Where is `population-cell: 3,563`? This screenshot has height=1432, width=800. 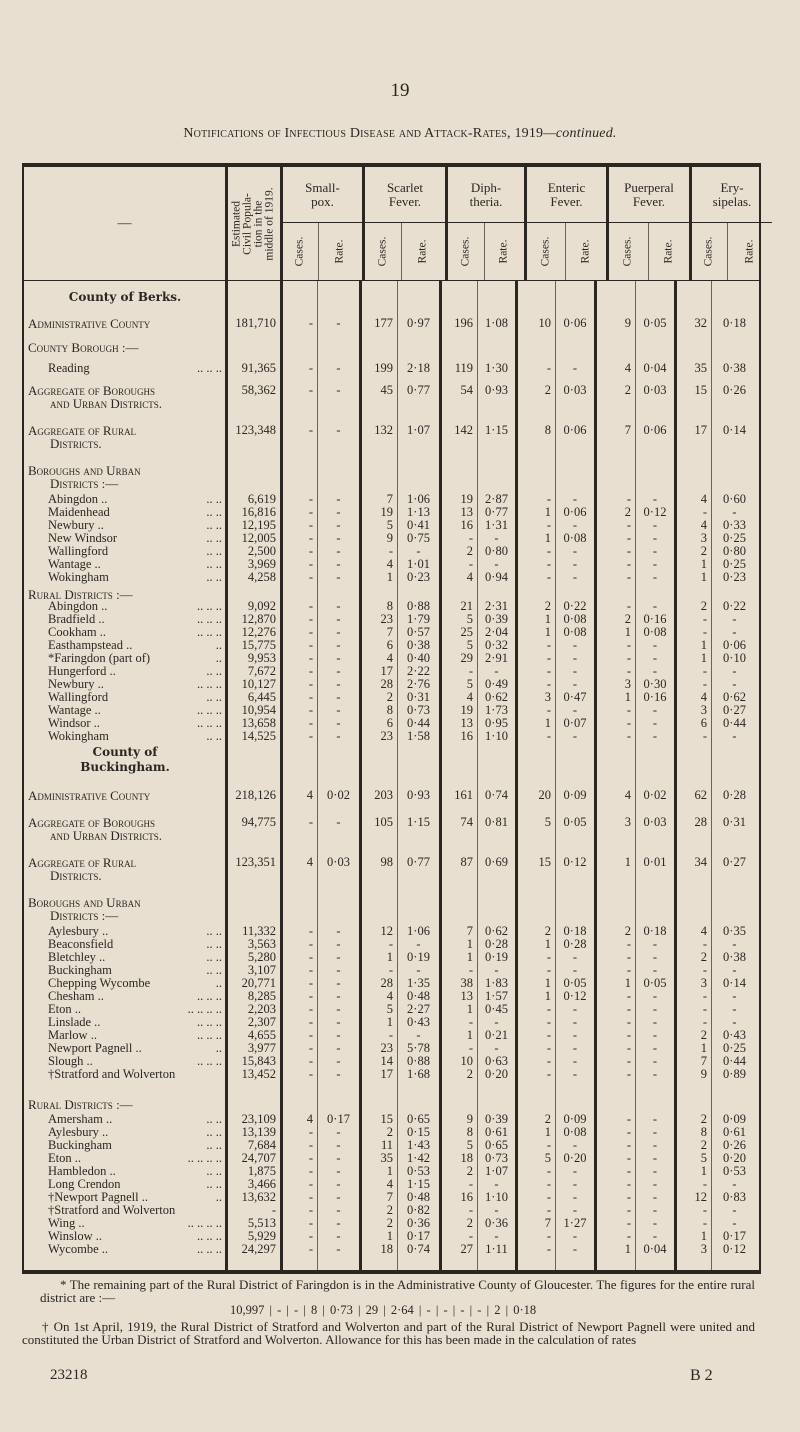 population-cell: 3,563 is located at coordinates (255, 944).